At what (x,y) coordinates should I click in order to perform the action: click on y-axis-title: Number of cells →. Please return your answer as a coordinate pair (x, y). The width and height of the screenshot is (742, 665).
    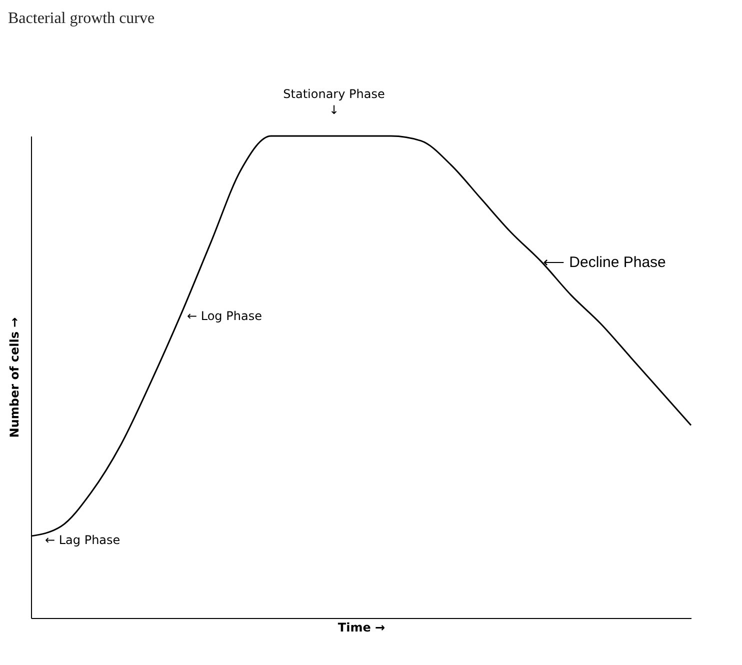
    Looking at the image, I should click on (15, 377).